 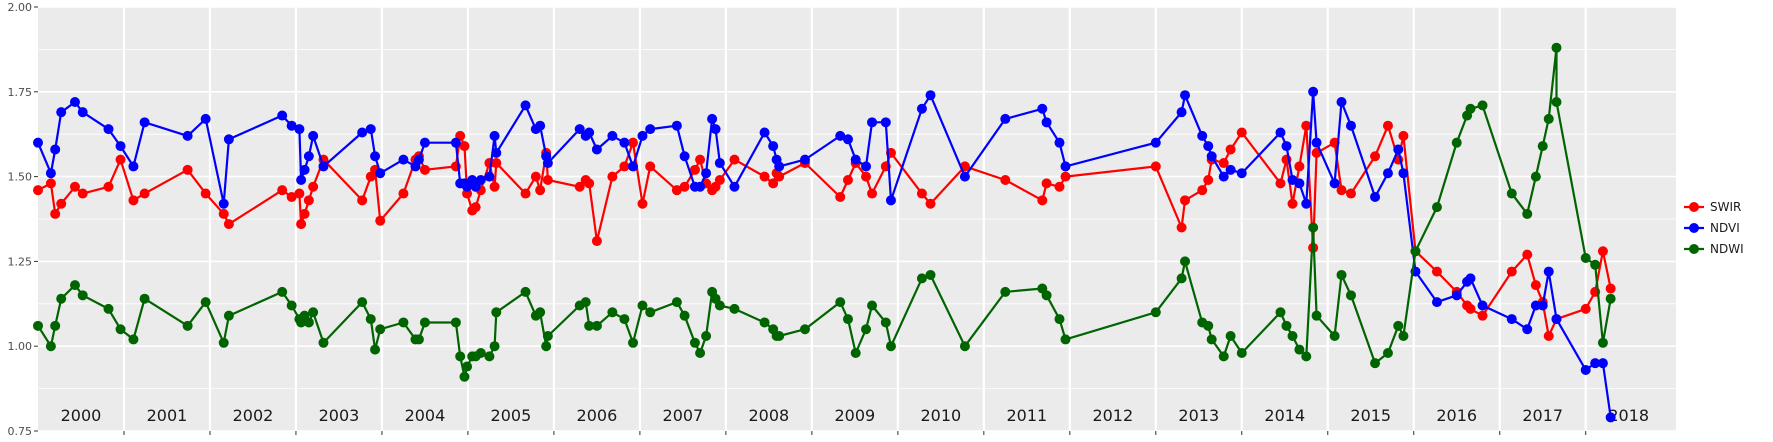 What do you see at coordinates (1456, 415) in the screenshot?
I see `year-label: 2016` at bounding box center [1456, 415].